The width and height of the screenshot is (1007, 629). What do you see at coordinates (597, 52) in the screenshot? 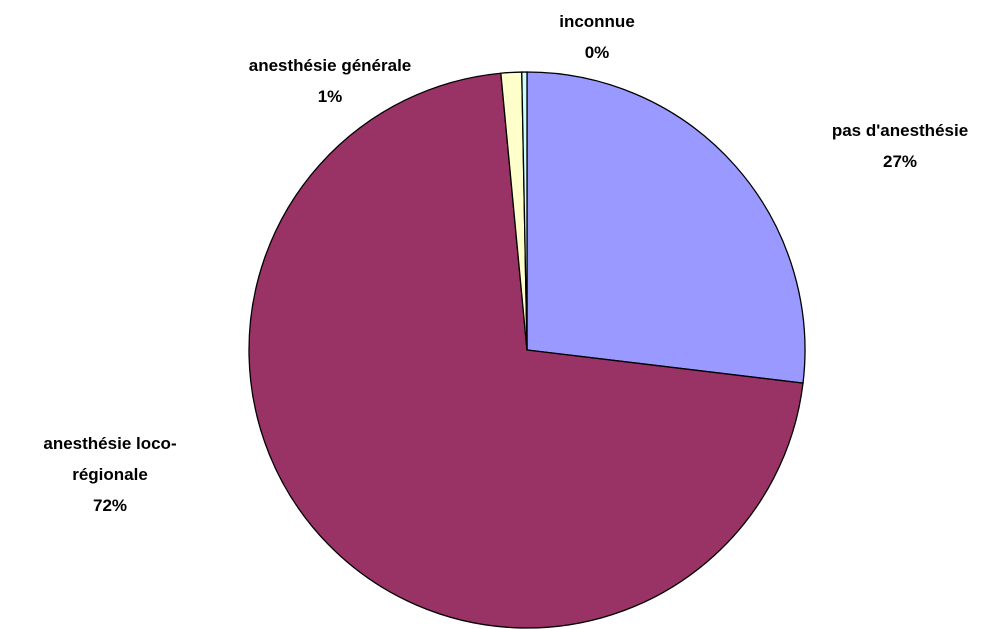
I see `percent-label: 0%` at bounding box center [597, 52].